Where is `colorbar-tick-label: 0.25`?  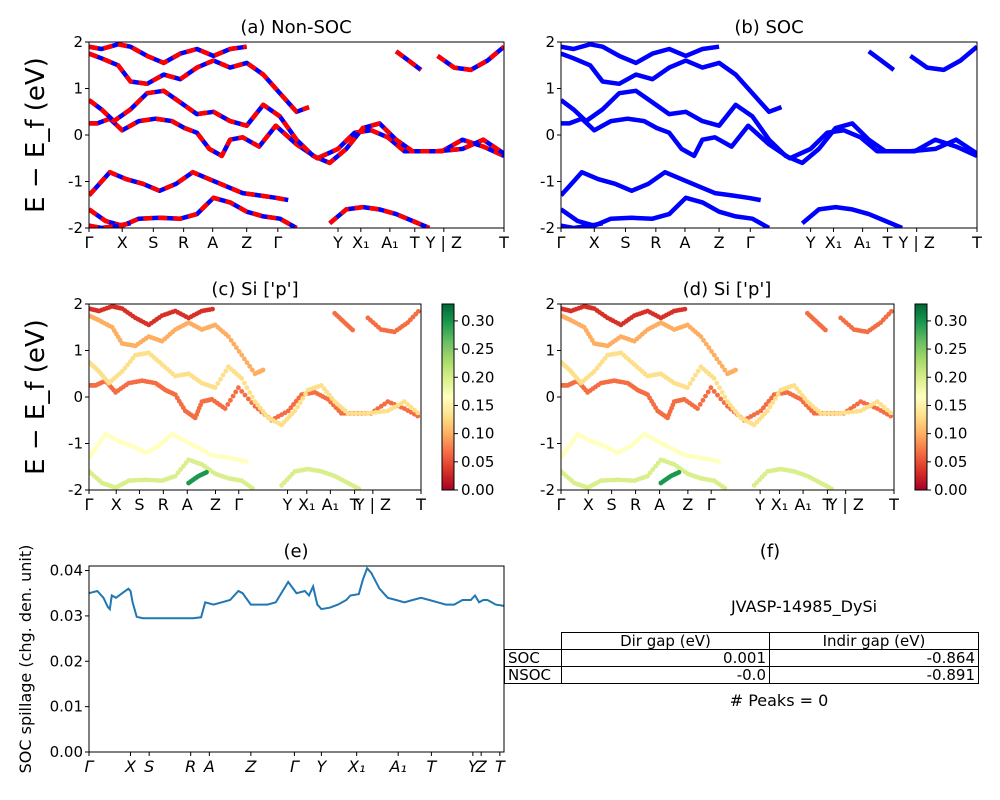 colorbar-tick-label: 0.25 is located at coordinates (477, 349).